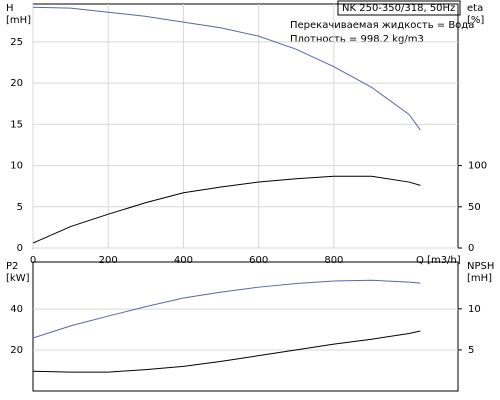 Image resolution: width=500 pixels, height=400 pixels. Describe the element at coordinates (480, 266) in the screenshot. I see `y2-axis-title: NPSH` at that location.